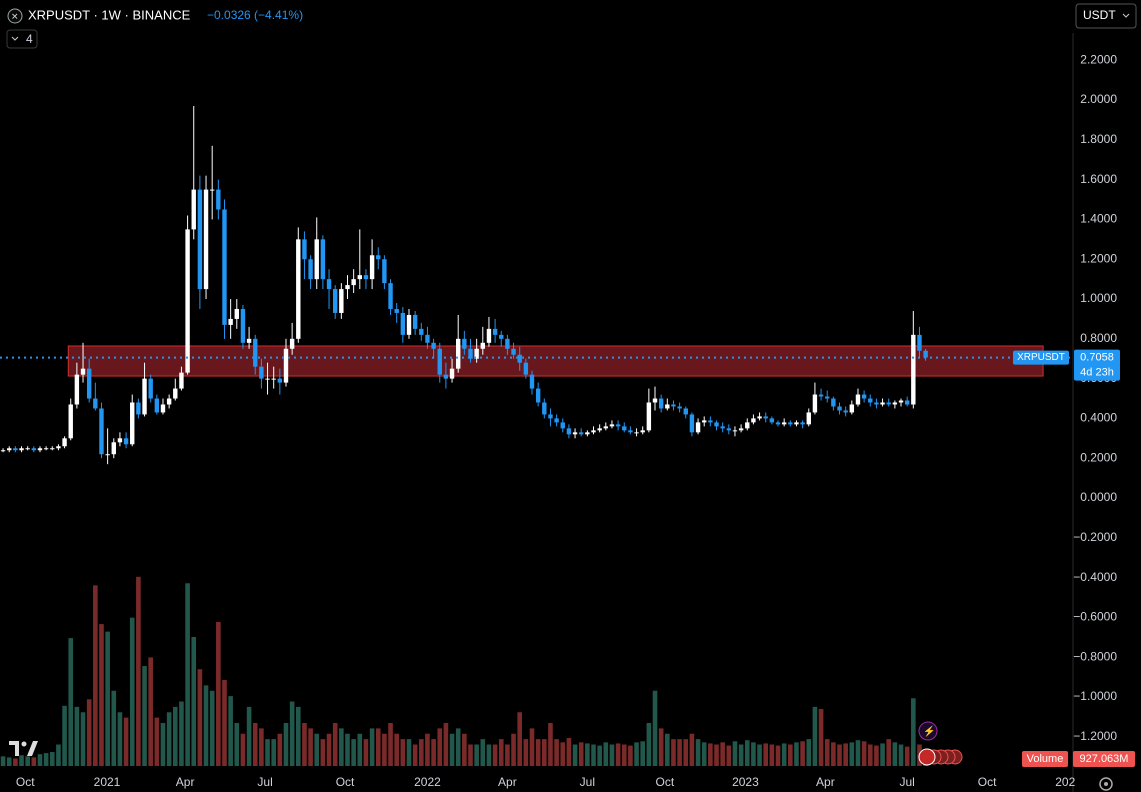  What do you see at coordinates (940, 757) in the screenshot?
I see `event-flags` at bounding box center [940, 757].